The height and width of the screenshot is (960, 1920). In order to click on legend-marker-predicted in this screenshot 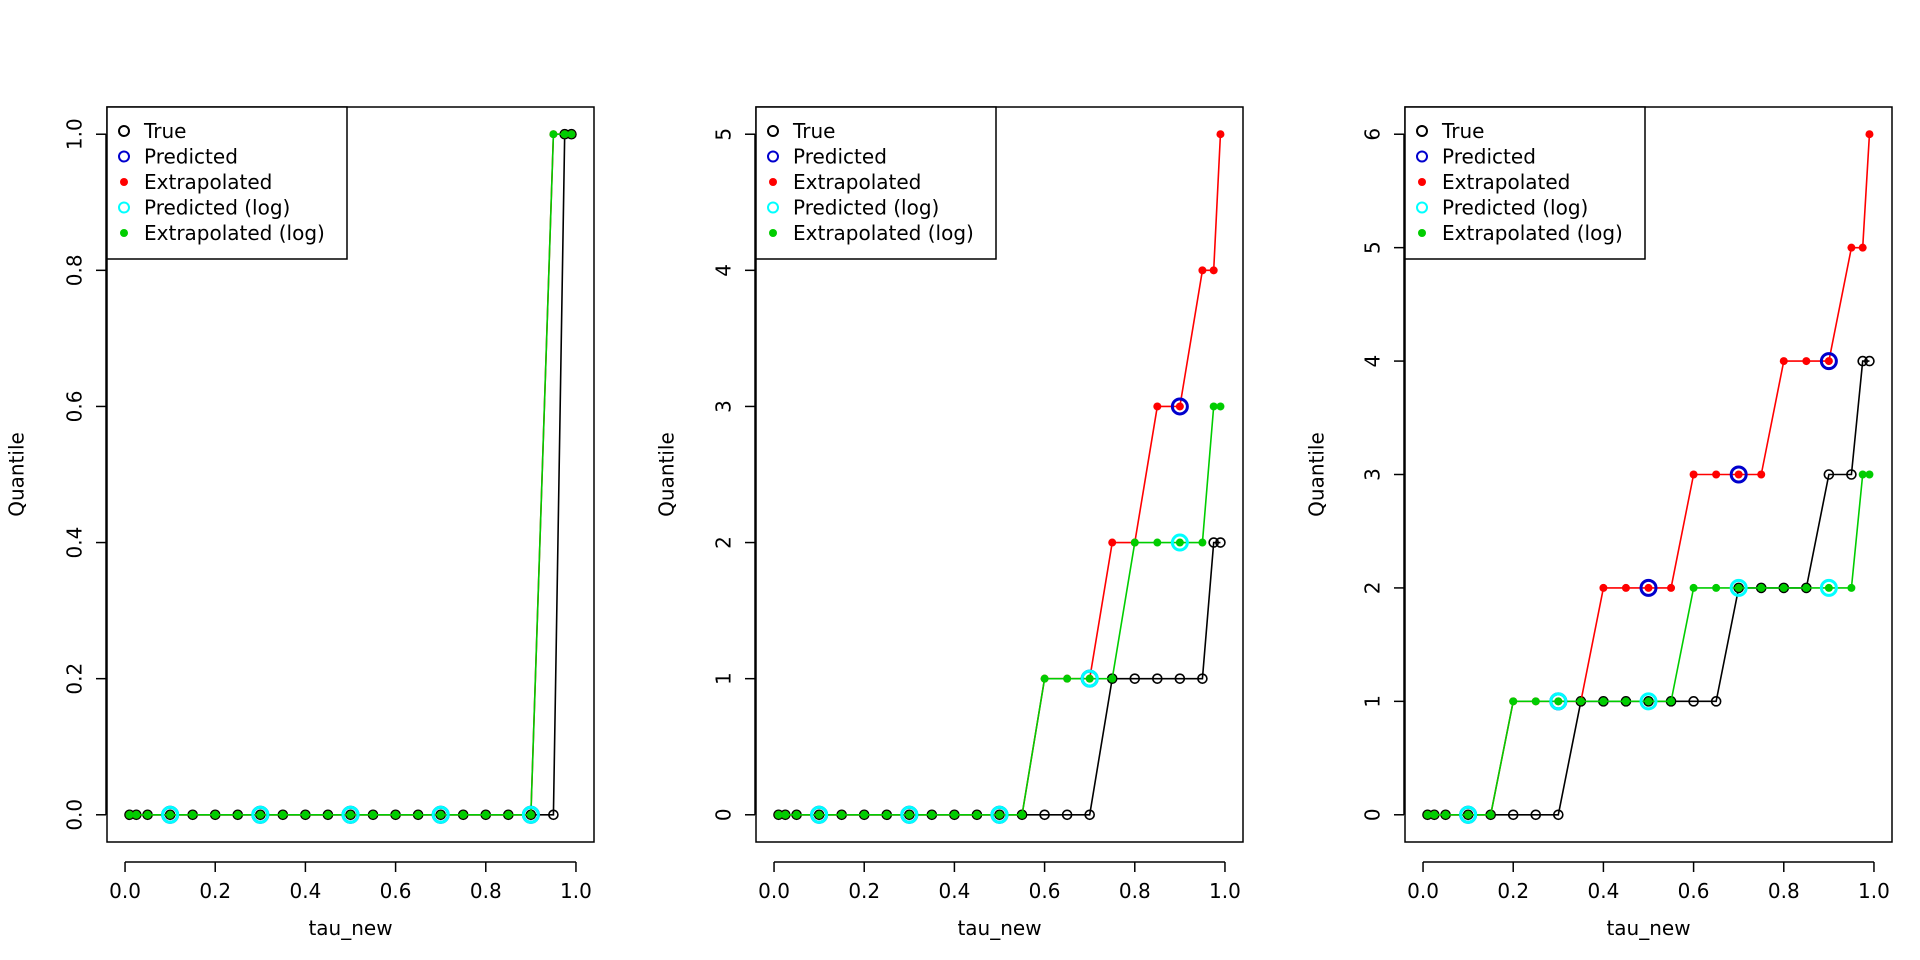, I will do `click(773, 156)`.